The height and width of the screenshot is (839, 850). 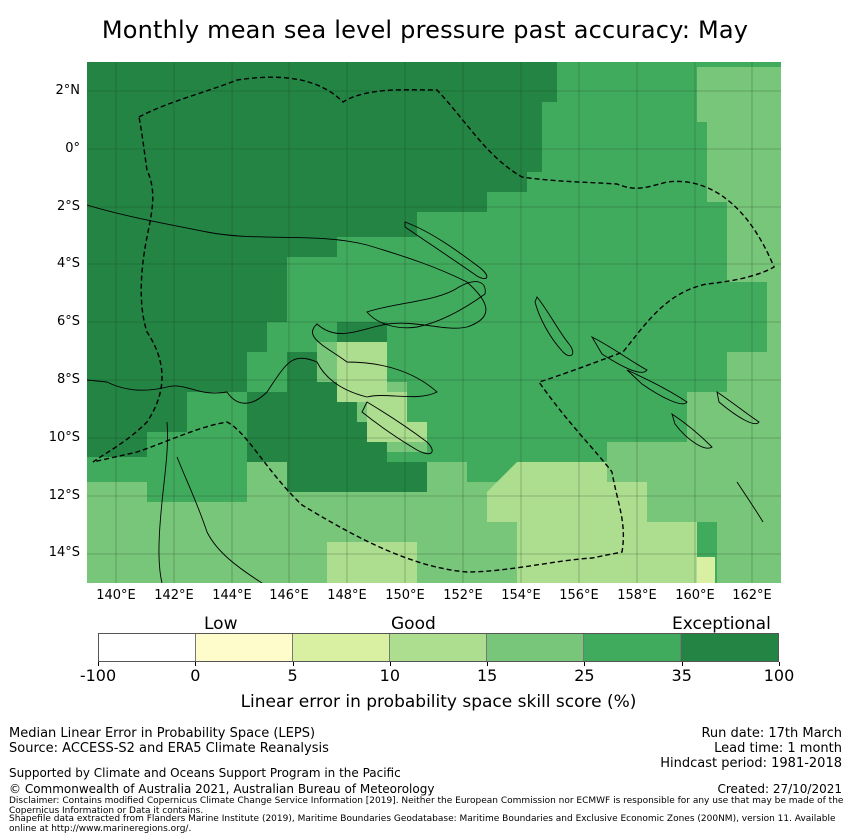 I want to click on lon-label: 144°E, so click(x=232, y=595).